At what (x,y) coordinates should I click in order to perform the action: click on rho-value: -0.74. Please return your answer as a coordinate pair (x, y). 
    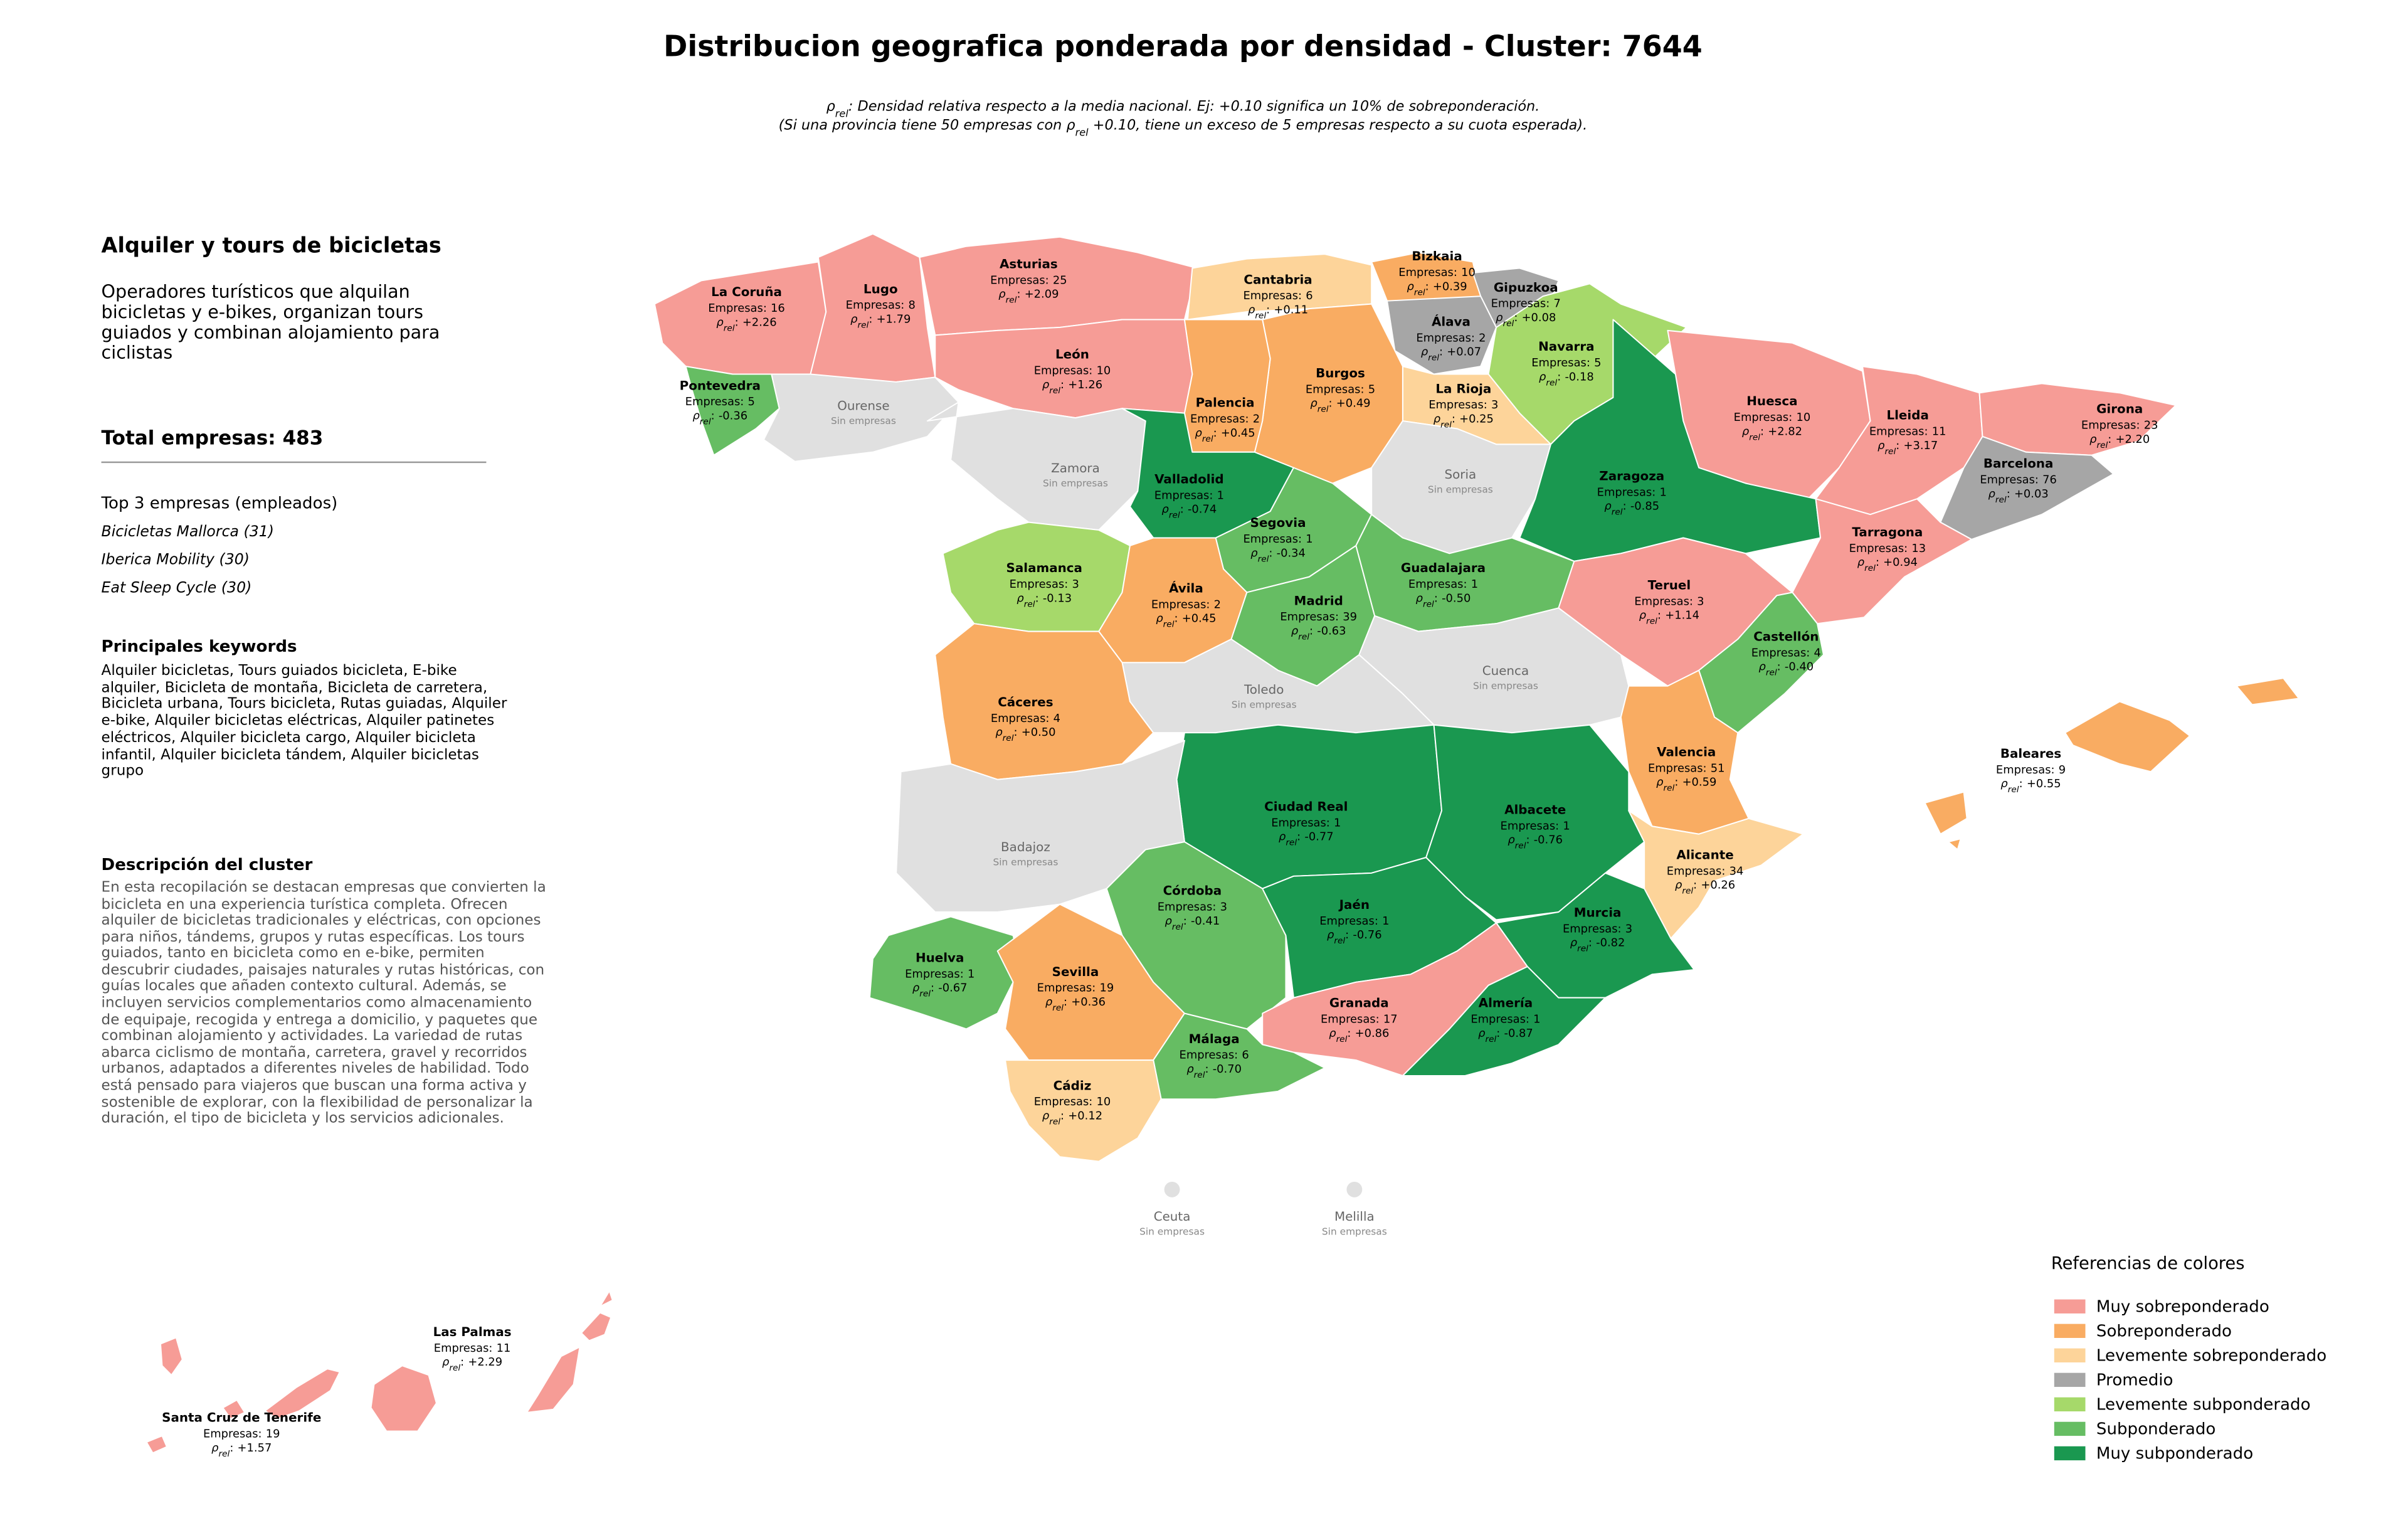
    Looking at the image, I should click on (1202, 510).